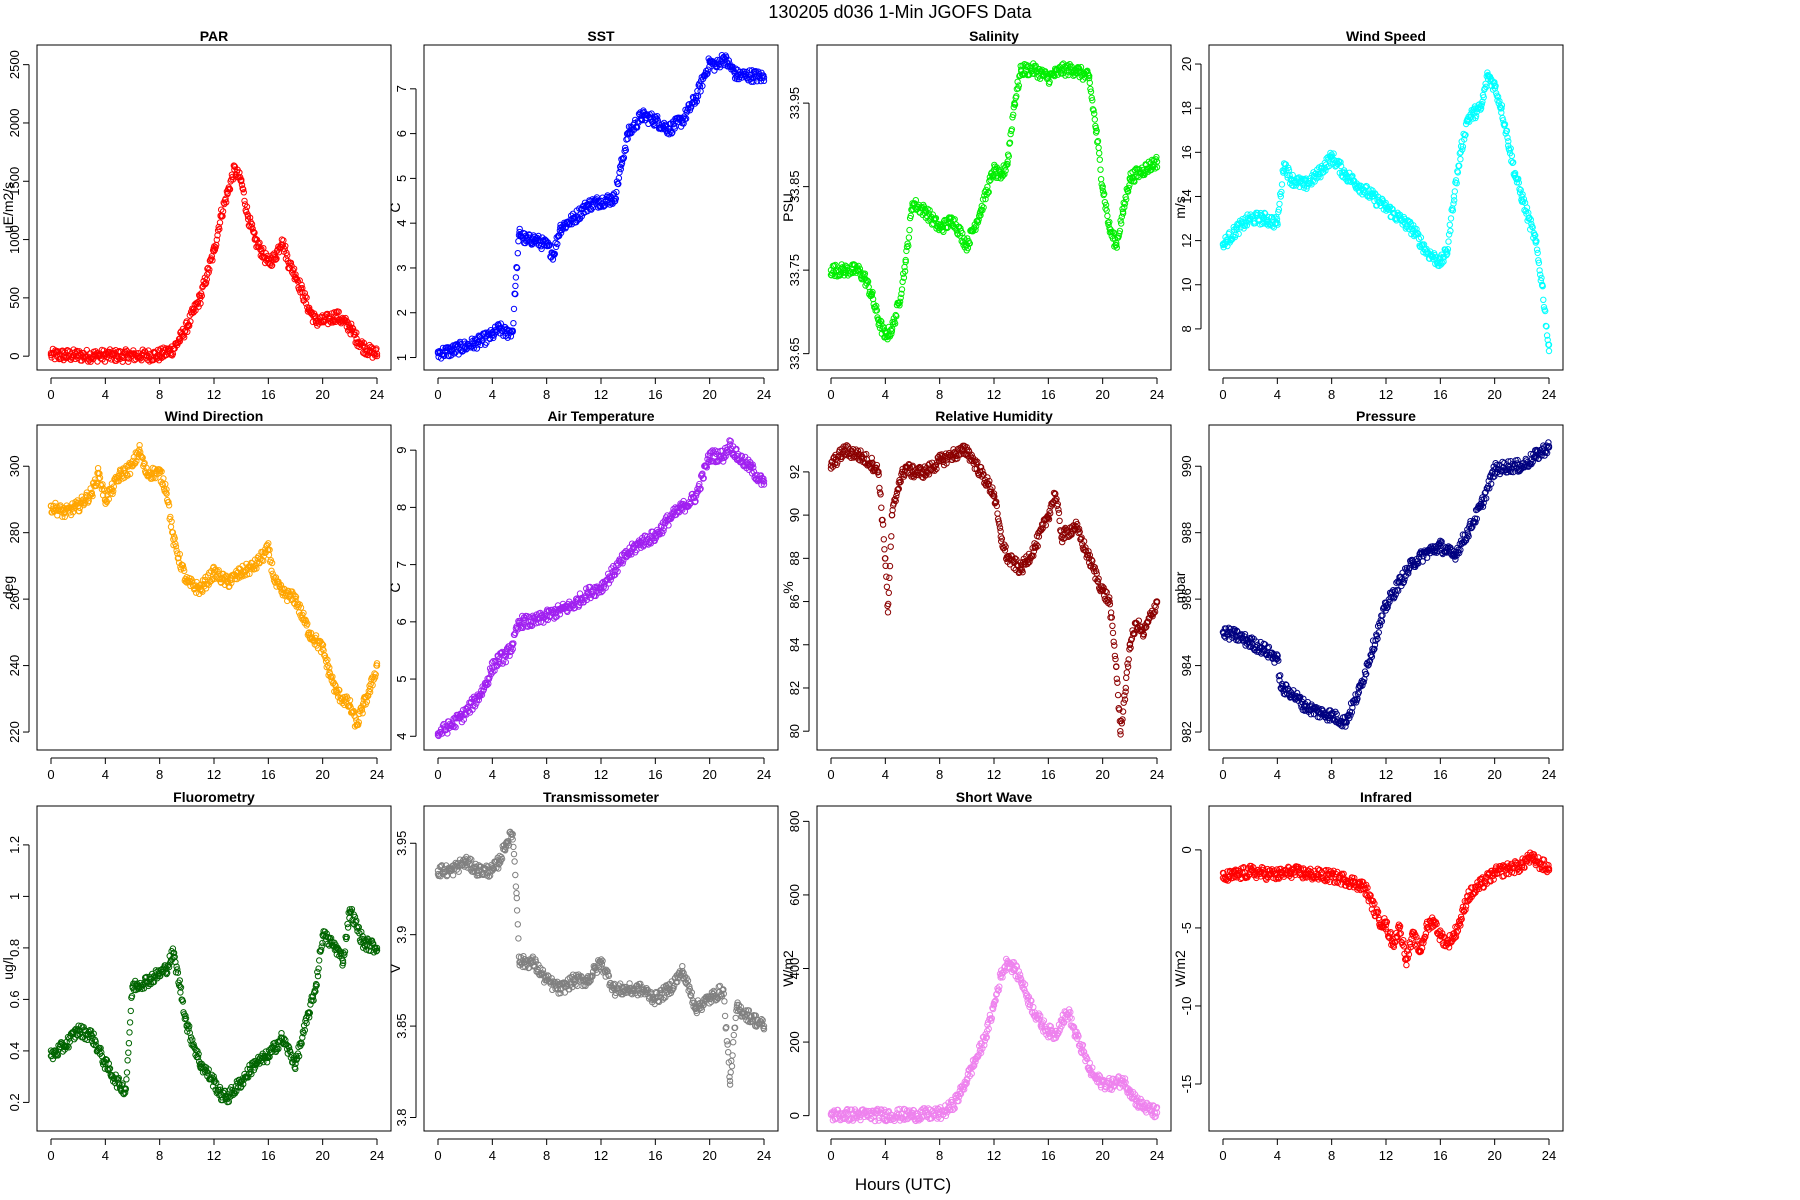 This screenshot has height=1200, width=1800. I want to click on y-tick-label: 2000, so click(14, 123).